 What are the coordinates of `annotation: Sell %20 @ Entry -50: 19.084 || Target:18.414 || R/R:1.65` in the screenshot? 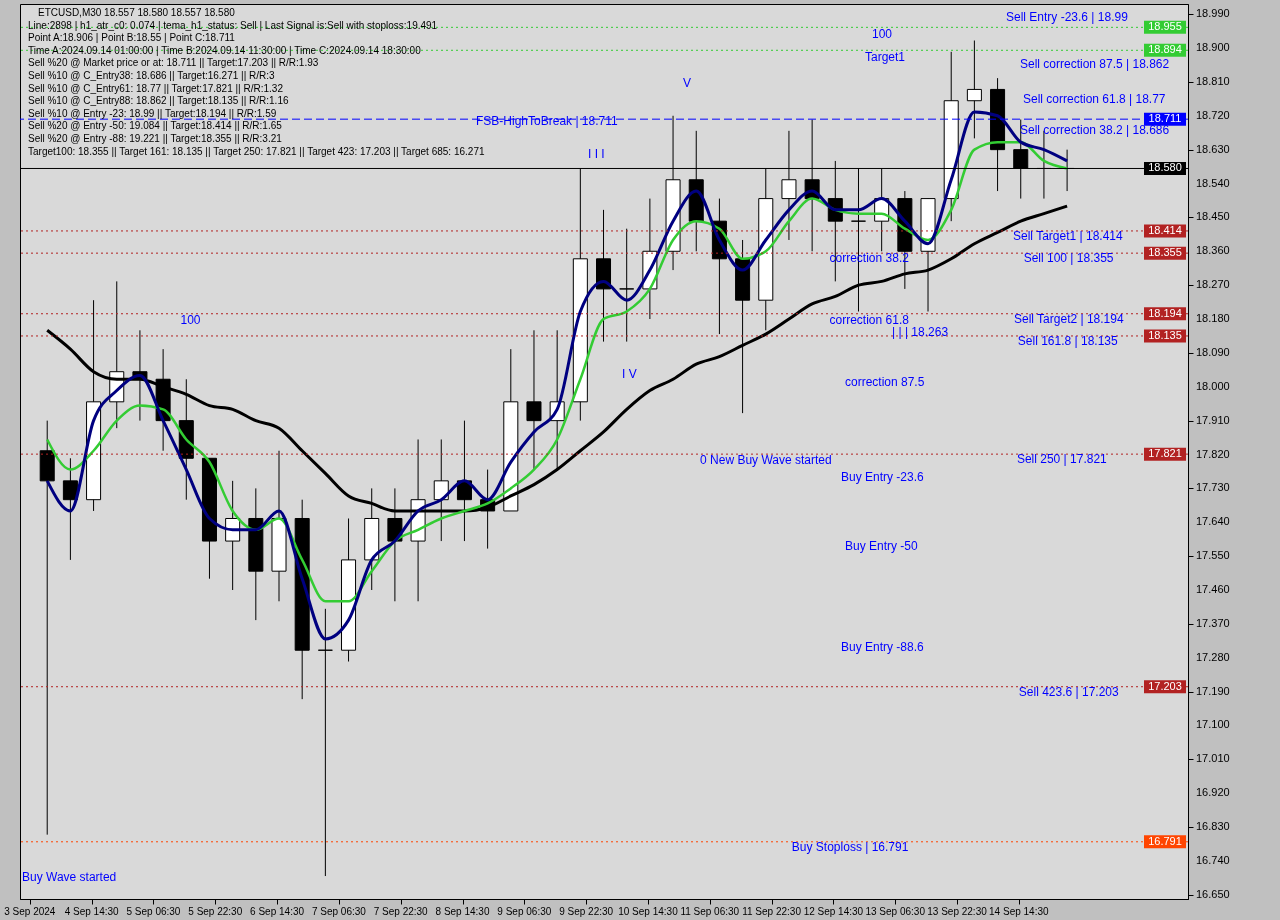 It's located at (155, 126).